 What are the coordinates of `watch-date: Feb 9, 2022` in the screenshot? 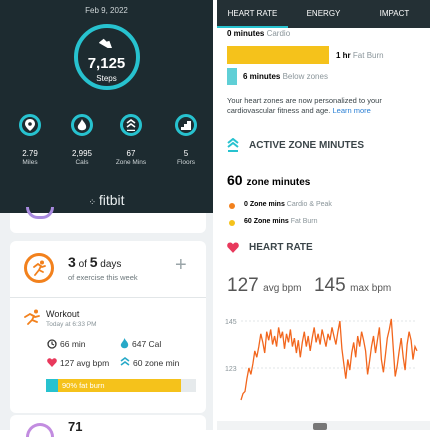 It's located at (106, 10).